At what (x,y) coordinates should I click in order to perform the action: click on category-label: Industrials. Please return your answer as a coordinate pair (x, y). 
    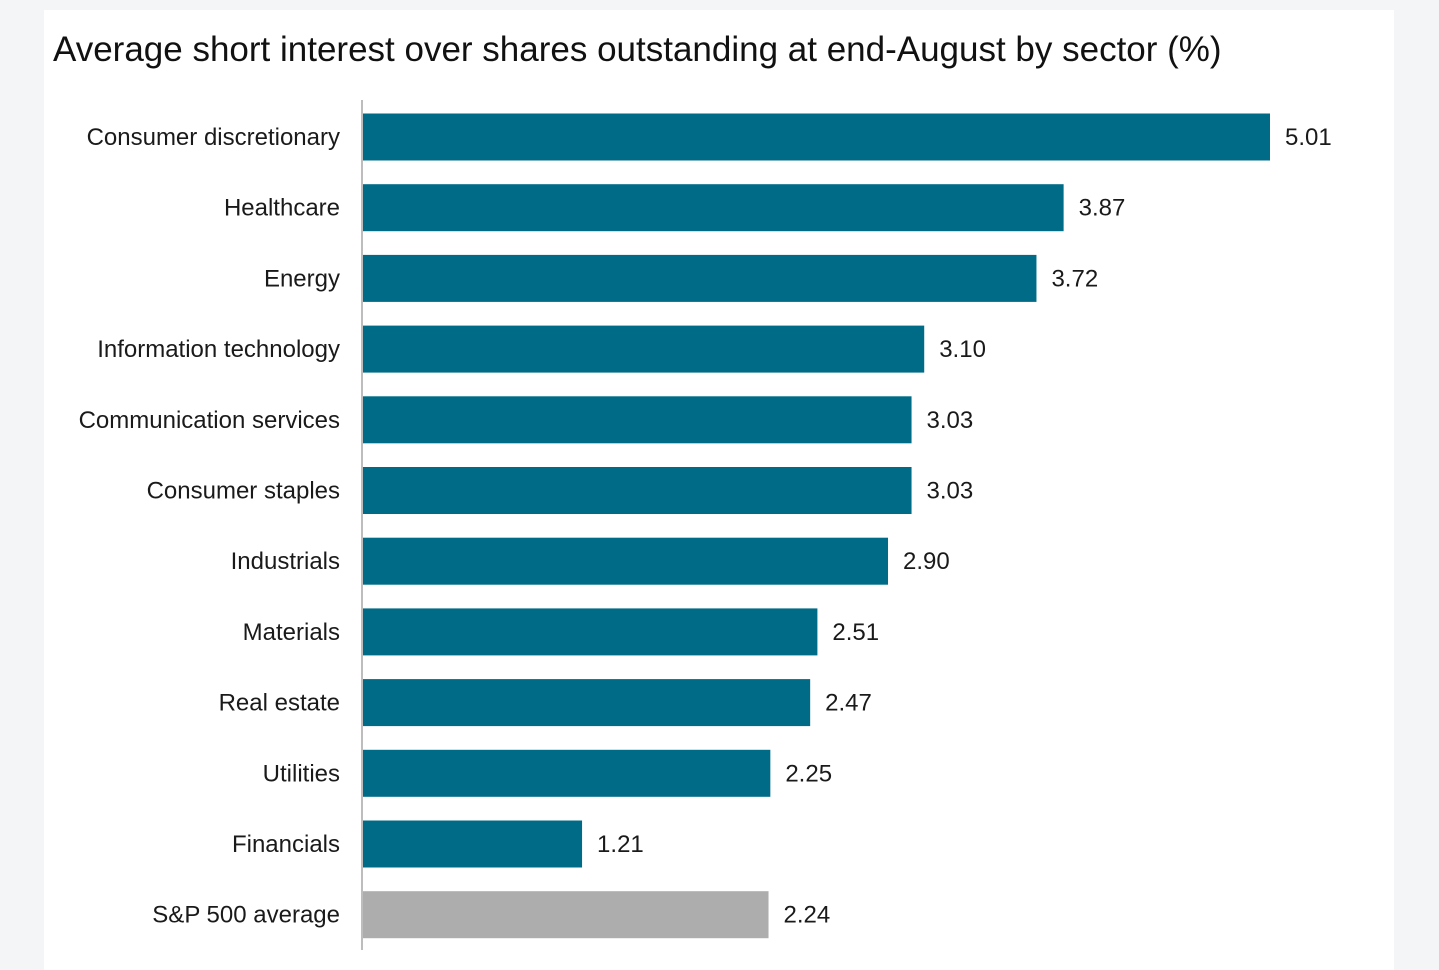
    Looking at the image, I should click on (285, 561).